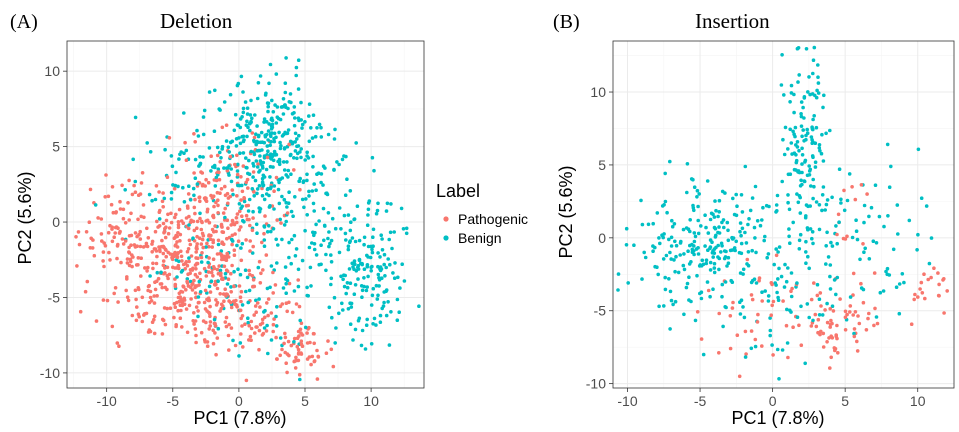  I want to click on y-tick-label: 0, so click(56, 222).